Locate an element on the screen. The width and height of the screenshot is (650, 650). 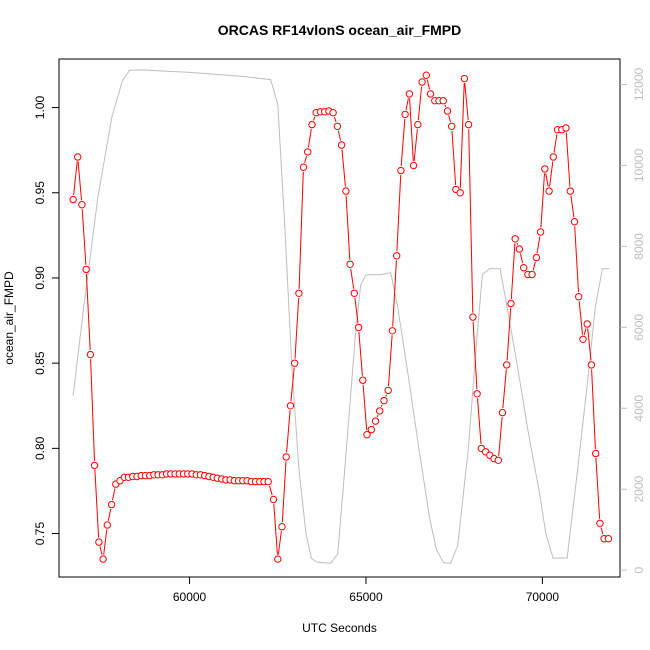
y2-tick-label: 10000 is located at coordinates (639, 165).